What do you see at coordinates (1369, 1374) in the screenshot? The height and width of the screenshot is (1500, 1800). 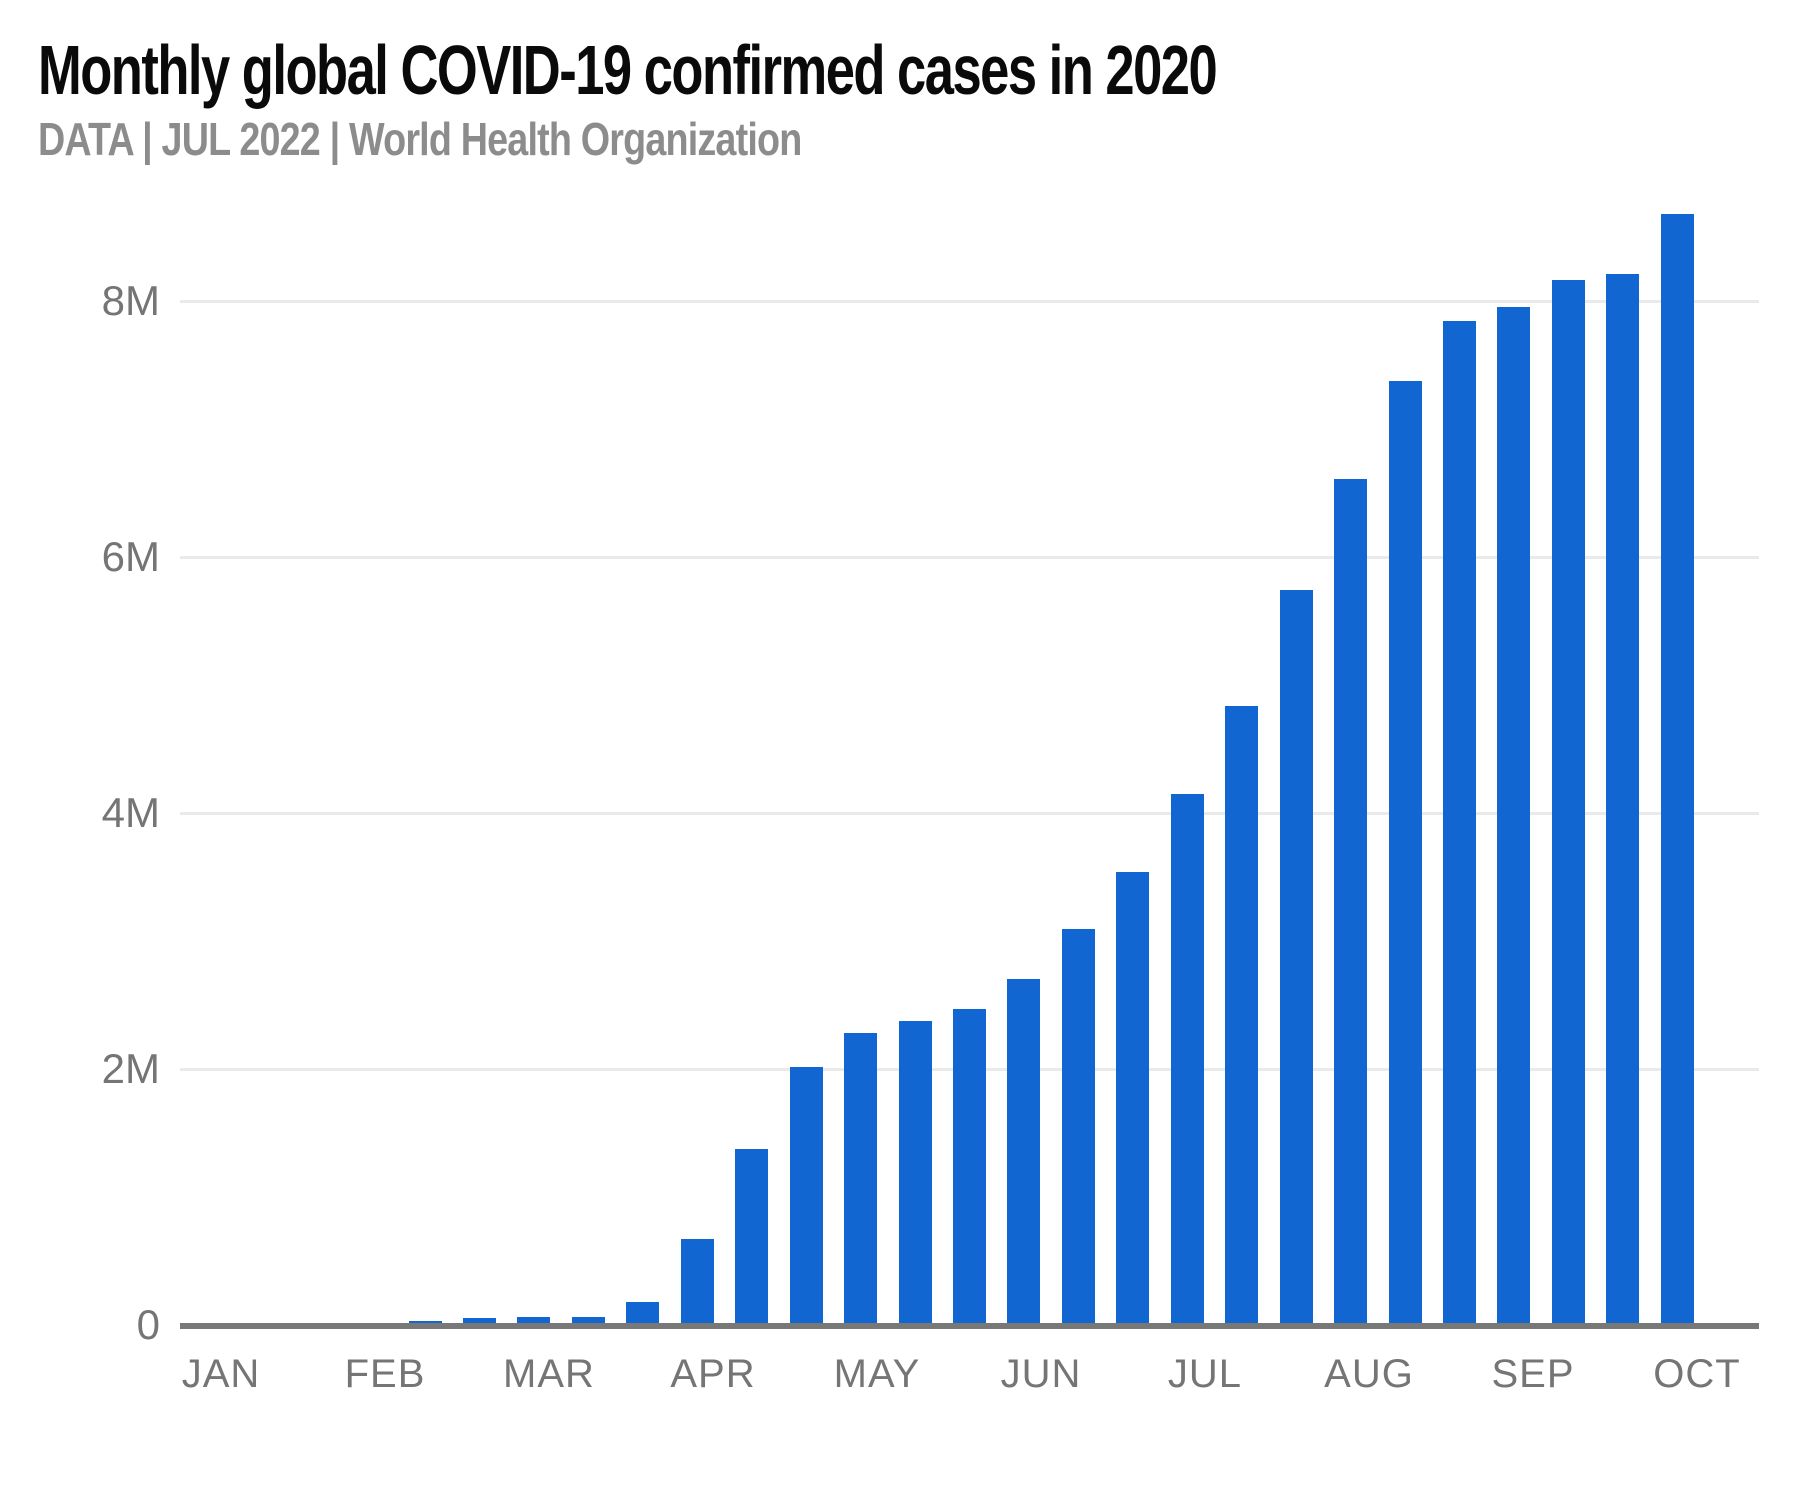 I see `x-tick-label-aug: AUG` at bounding box center [1369, 1374].